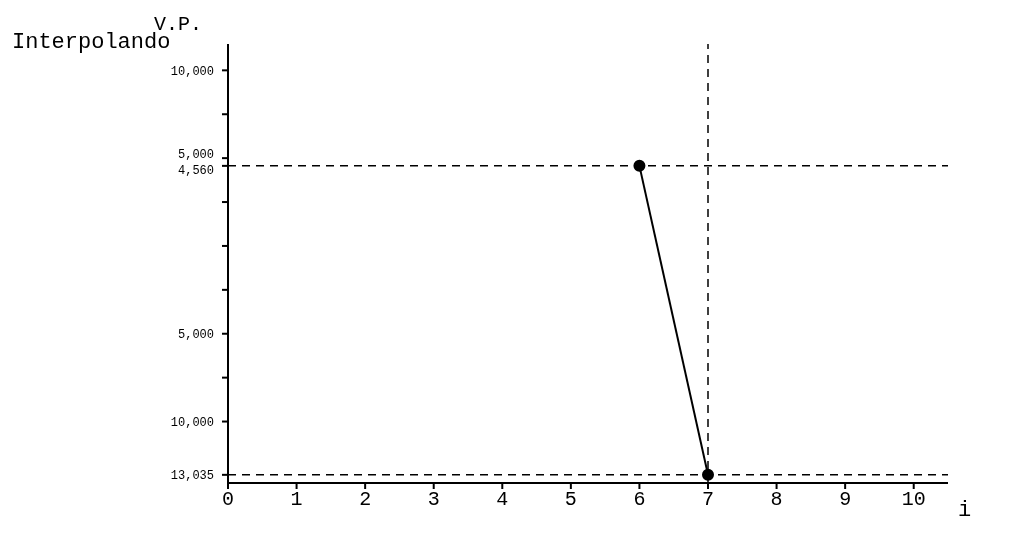 This screenshot has width=1036, height=541. Describe the element at coordinates (570, 500) in the screenshot. I see `x-tick-label: 5` at that location.